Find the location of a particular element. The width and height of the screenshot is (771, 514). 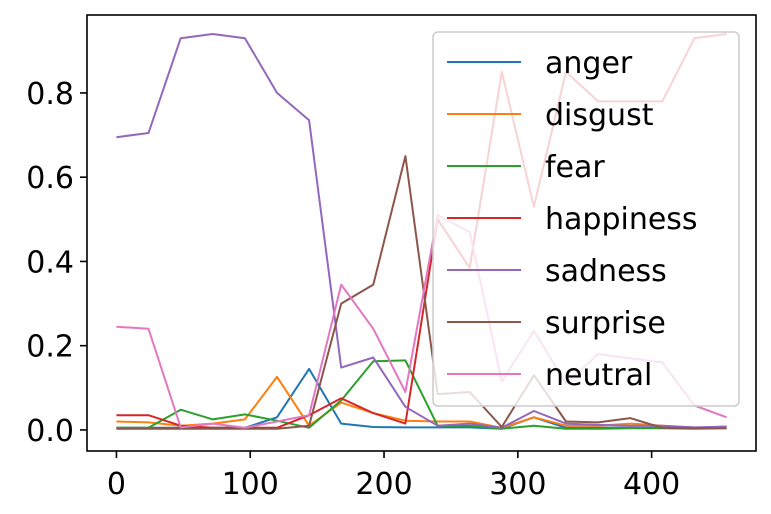

series-line-fear is located at coordinates (421, 394).